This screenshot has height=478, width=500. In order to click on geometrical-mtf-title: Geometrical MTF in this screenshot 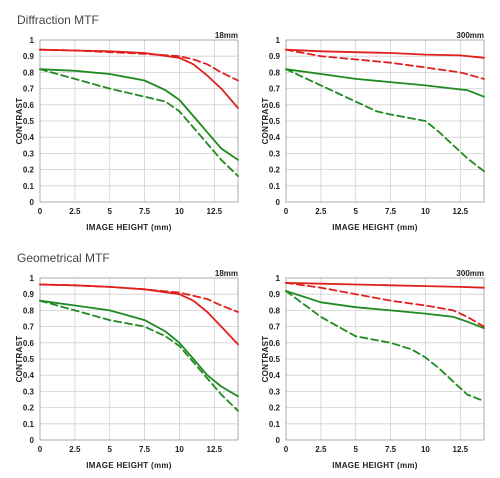, I will do `click(63, 258)`.